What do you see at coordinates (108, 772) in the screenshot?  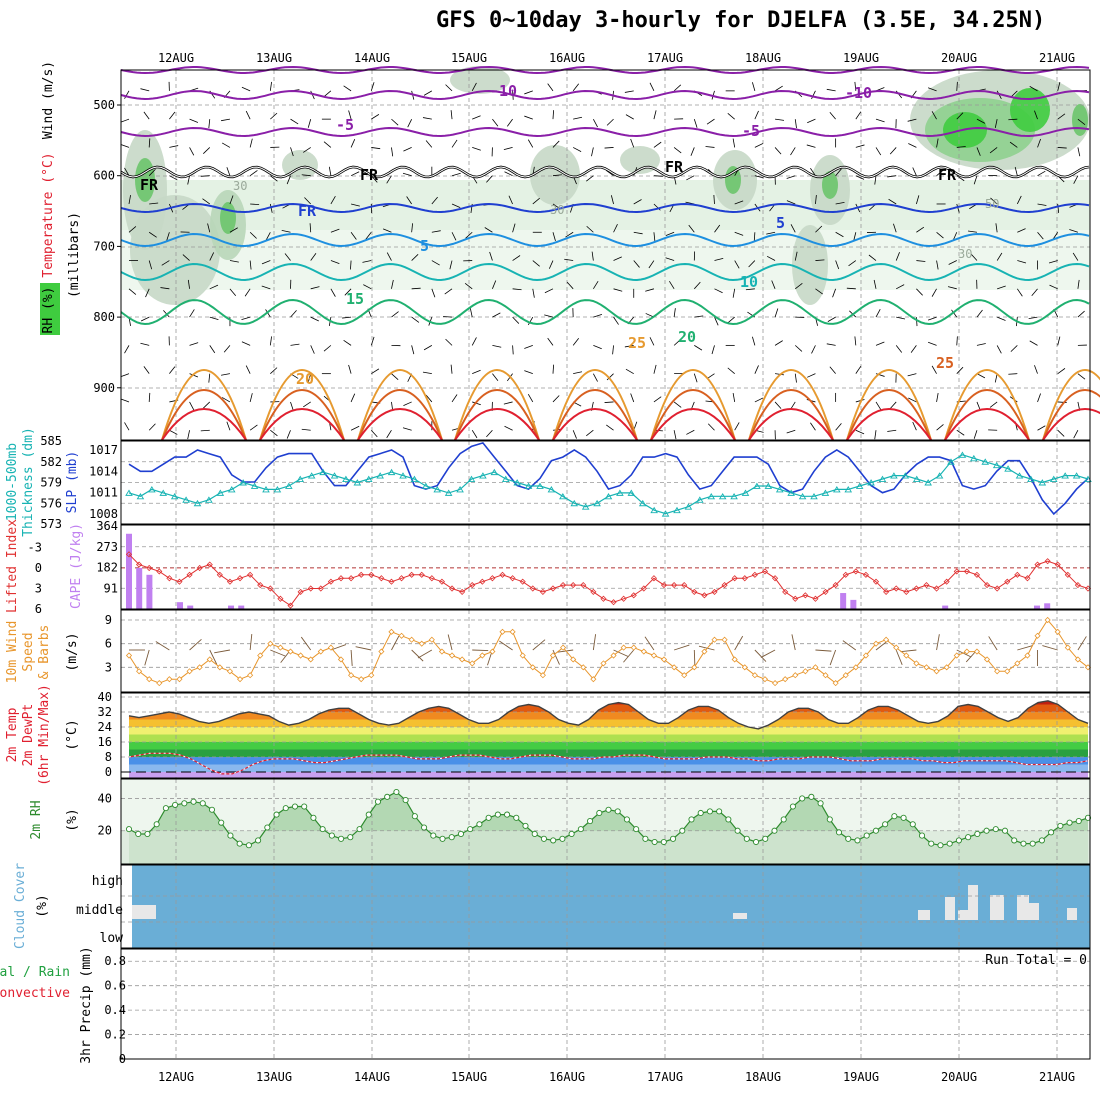 I see `temp-tick: 0` at bounding box center [108, 772].